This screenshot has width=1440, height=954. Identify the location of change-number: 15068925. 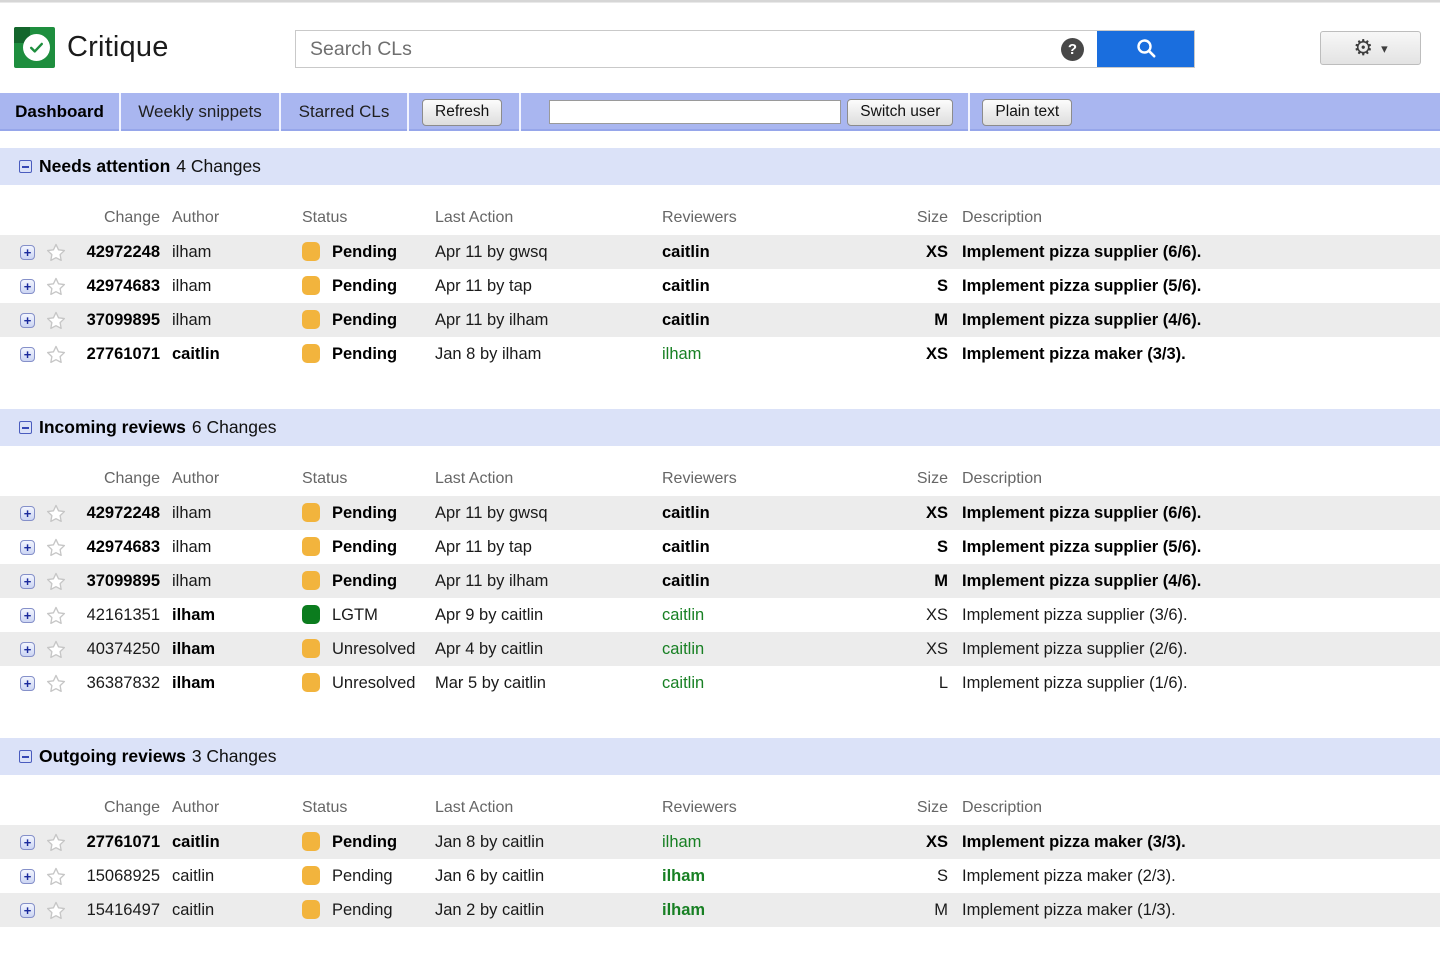
(123, 875).